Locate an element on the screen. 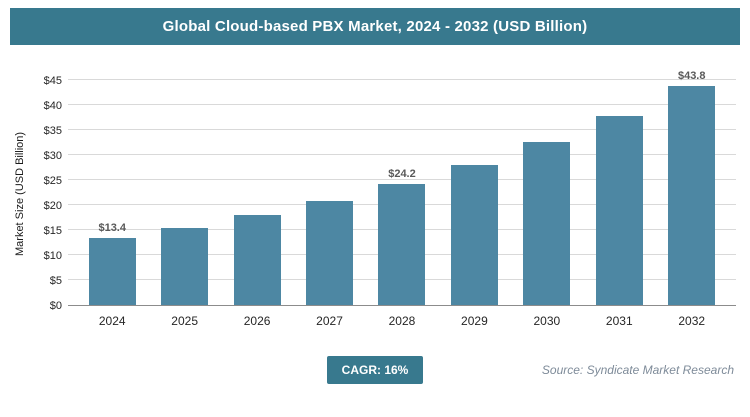  bar-2026 is located at coordinates (257, 260).